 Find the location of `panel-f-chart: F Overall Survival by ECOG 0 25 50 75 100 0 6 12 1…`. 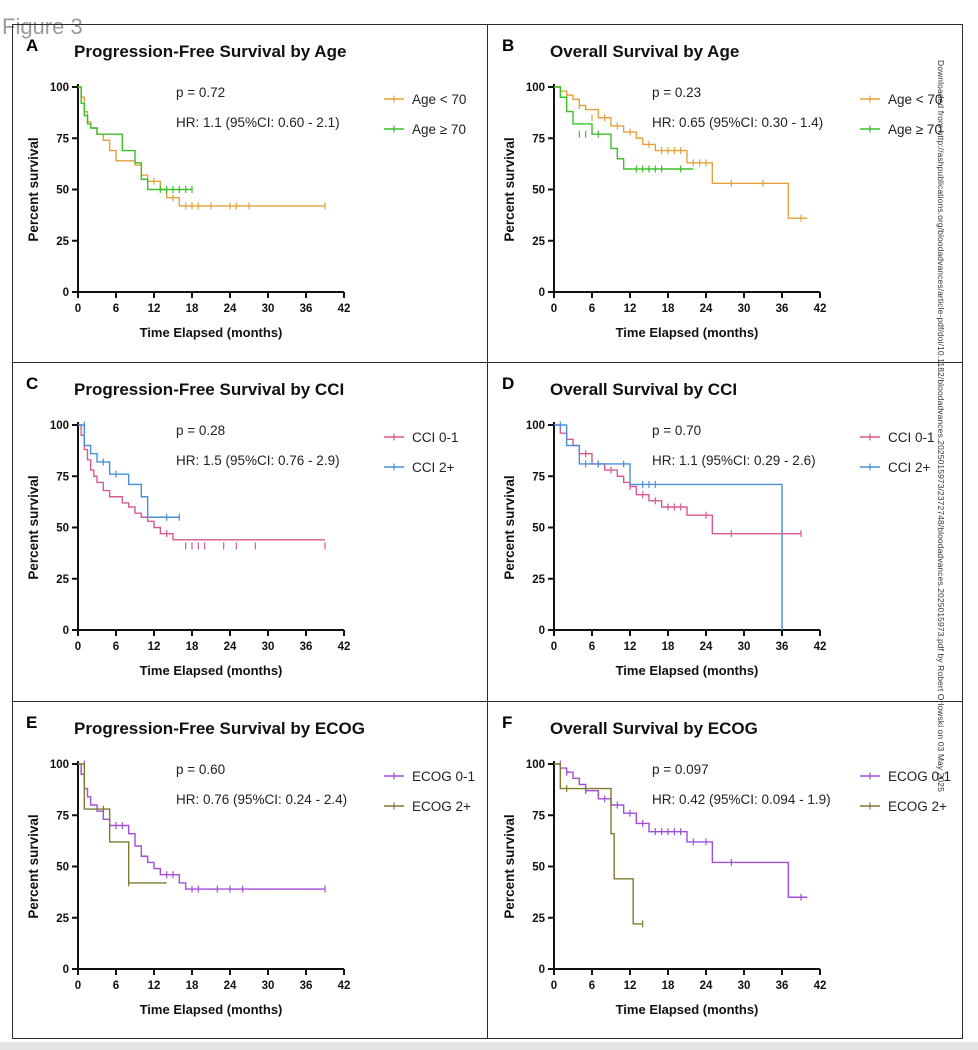

panel-f-chart: F Overall Survival by ECOG 0 25 50 75 100 0 6 12 1… is located at coordinates (726, 865).